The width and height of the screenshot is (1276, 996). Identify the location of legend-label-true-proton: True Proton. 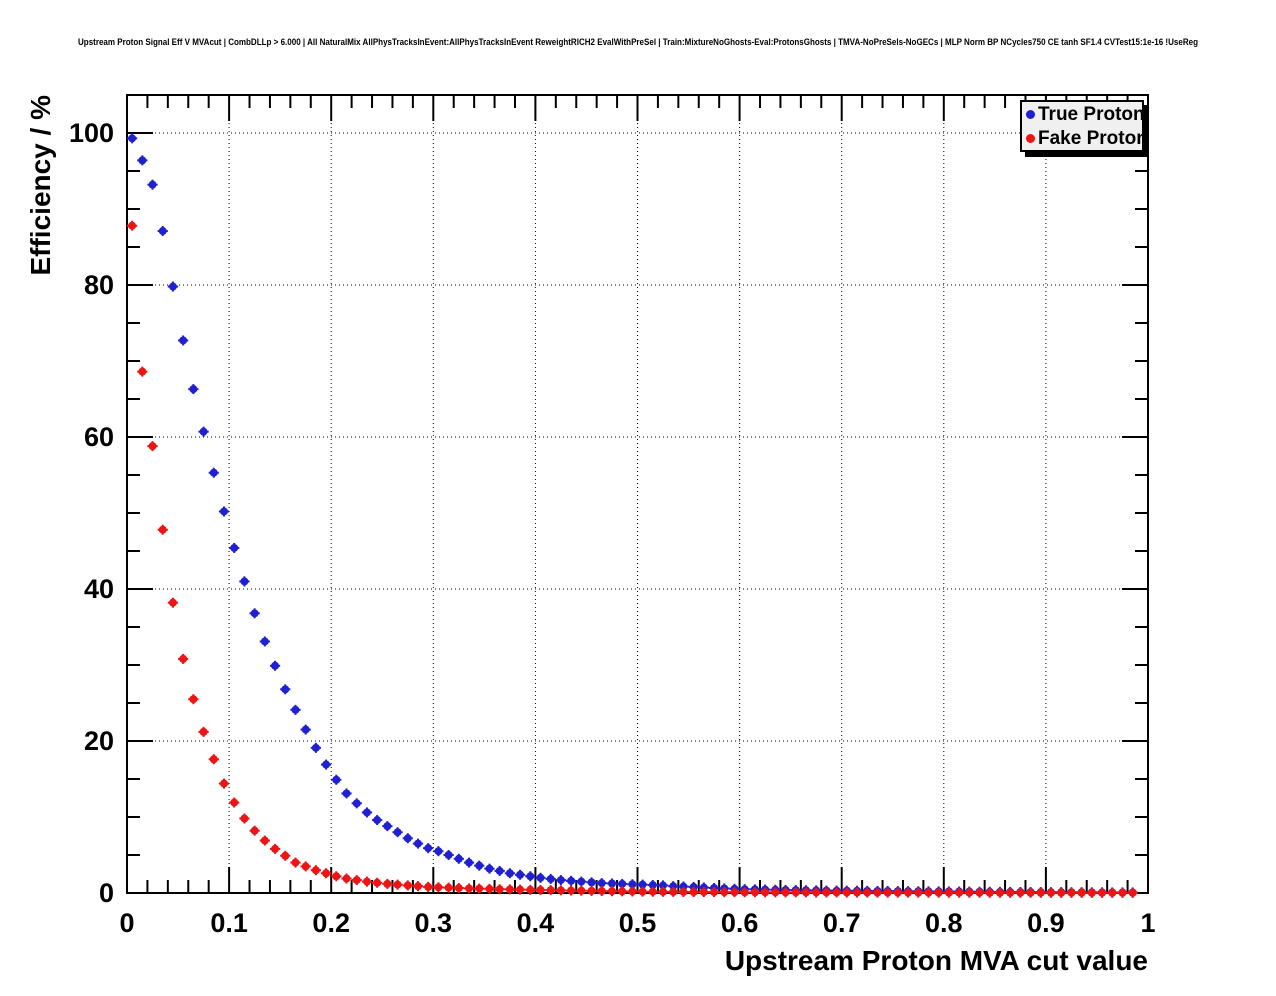
(1091, 114).